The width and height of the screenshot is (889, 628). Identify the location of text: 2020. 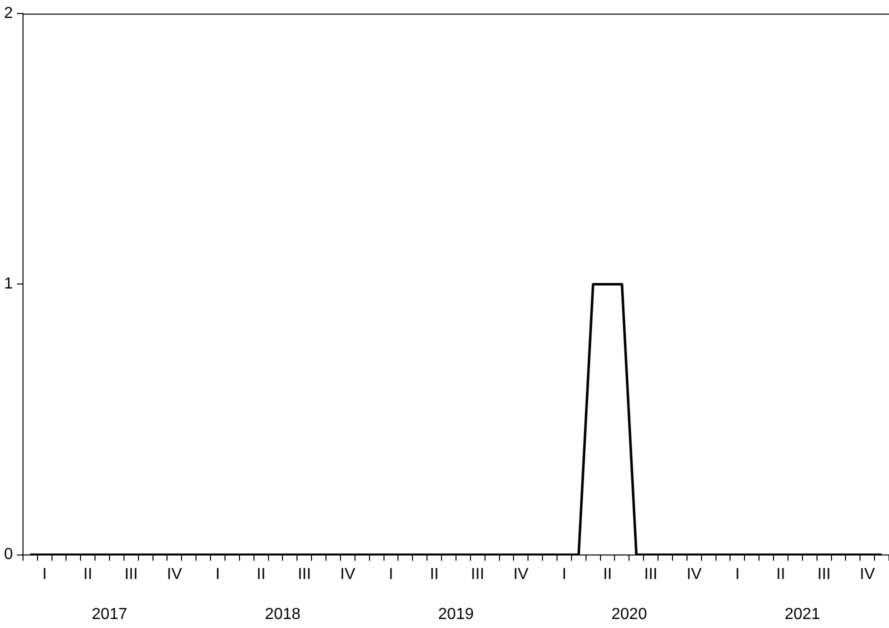
(629, 615).